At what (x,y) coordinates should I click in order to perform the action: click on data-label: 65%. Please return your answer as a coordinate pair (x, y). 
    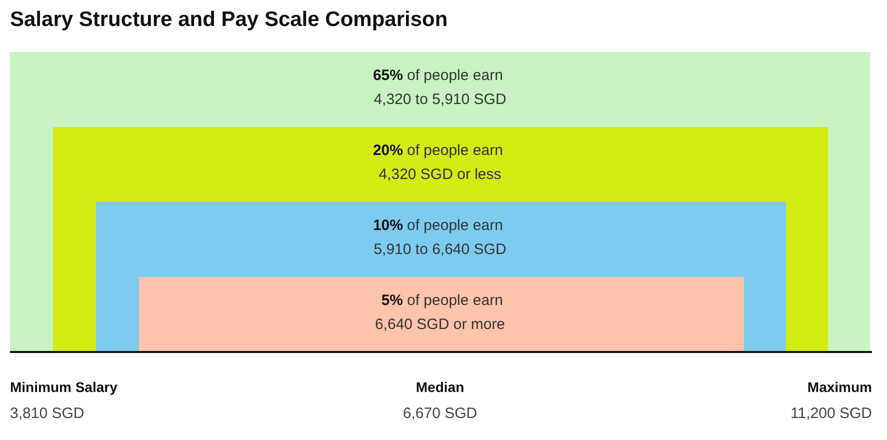
    Looking at the image, I should click on (387, 75).